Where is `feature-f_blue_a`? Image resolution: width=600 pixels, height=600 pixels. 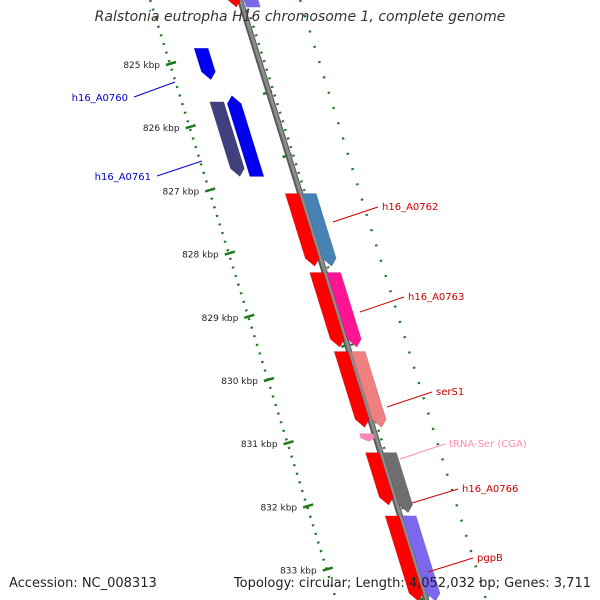 feature-f_blue_a is located at coordinates (204, 64).